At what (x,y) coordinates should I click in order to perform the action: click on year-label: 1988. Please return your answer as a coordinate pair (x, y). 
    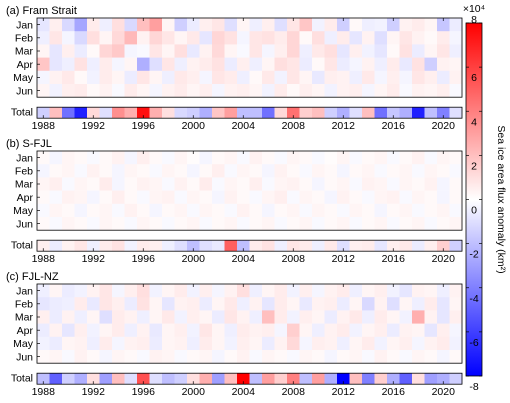
    Looking at the image, I should click on (44, 126).